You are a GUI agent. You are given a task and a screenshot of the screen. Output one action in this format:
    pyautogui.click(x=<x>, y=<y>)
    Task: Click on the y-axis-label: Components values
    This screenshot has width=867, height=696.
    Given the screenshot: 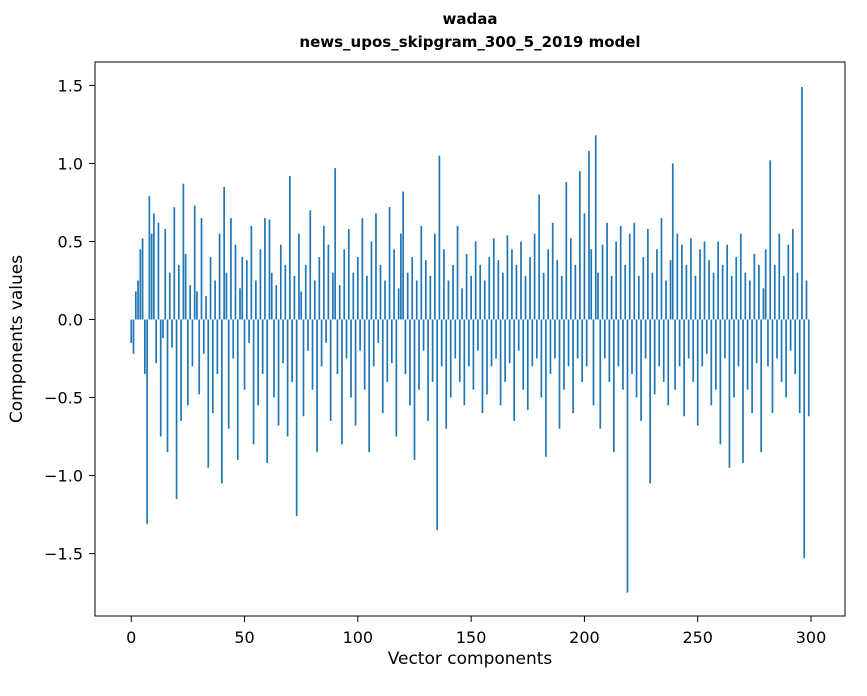 What is the action you would take?
    pyautogui.click(x=17, y=339)
    